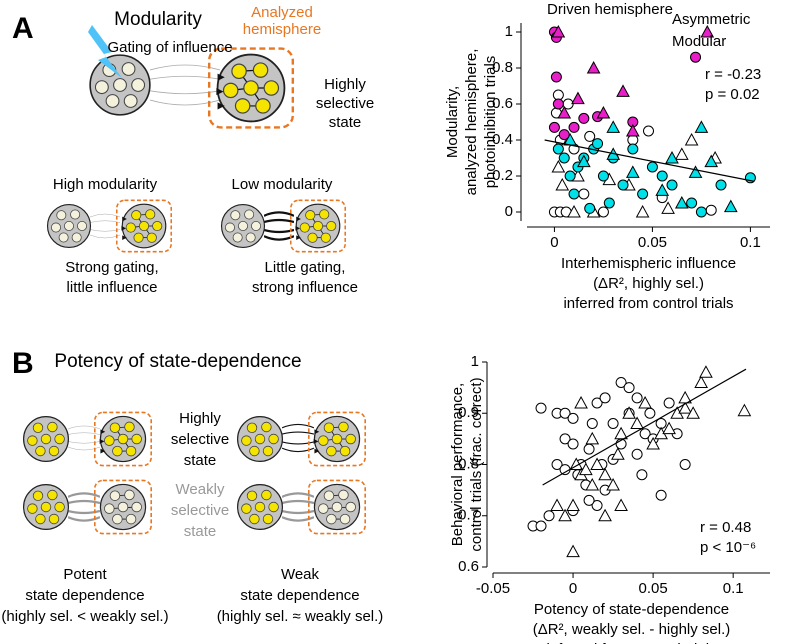 This screenshot has height=644, width=790. I want to click on caption: Strong gating,, so click(111, 267).